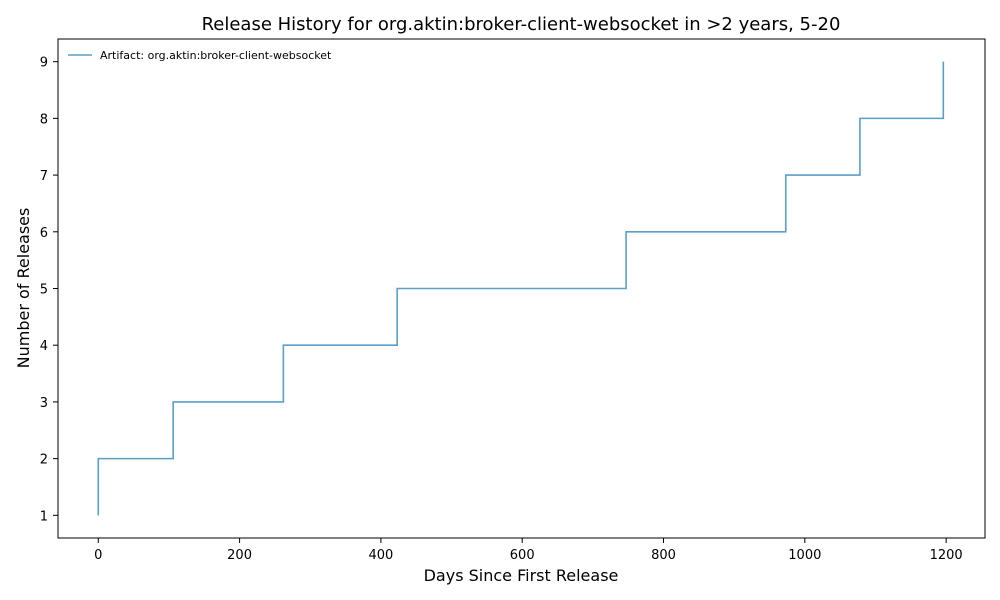 The image size is (1000, 600). What do you see at coordinates (44, 176) in the screenshot?
I see `y-tick-label: 7` at bounding box center [44, 176].